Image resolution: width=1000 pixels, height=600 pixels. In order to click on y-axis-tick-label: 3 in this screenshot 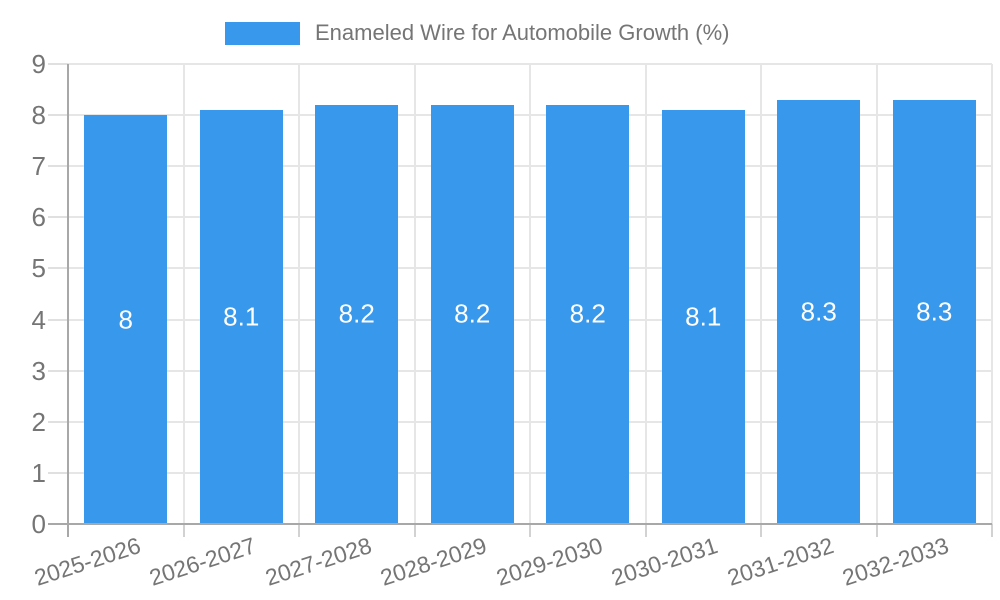, I will do `click(38, 370)`.